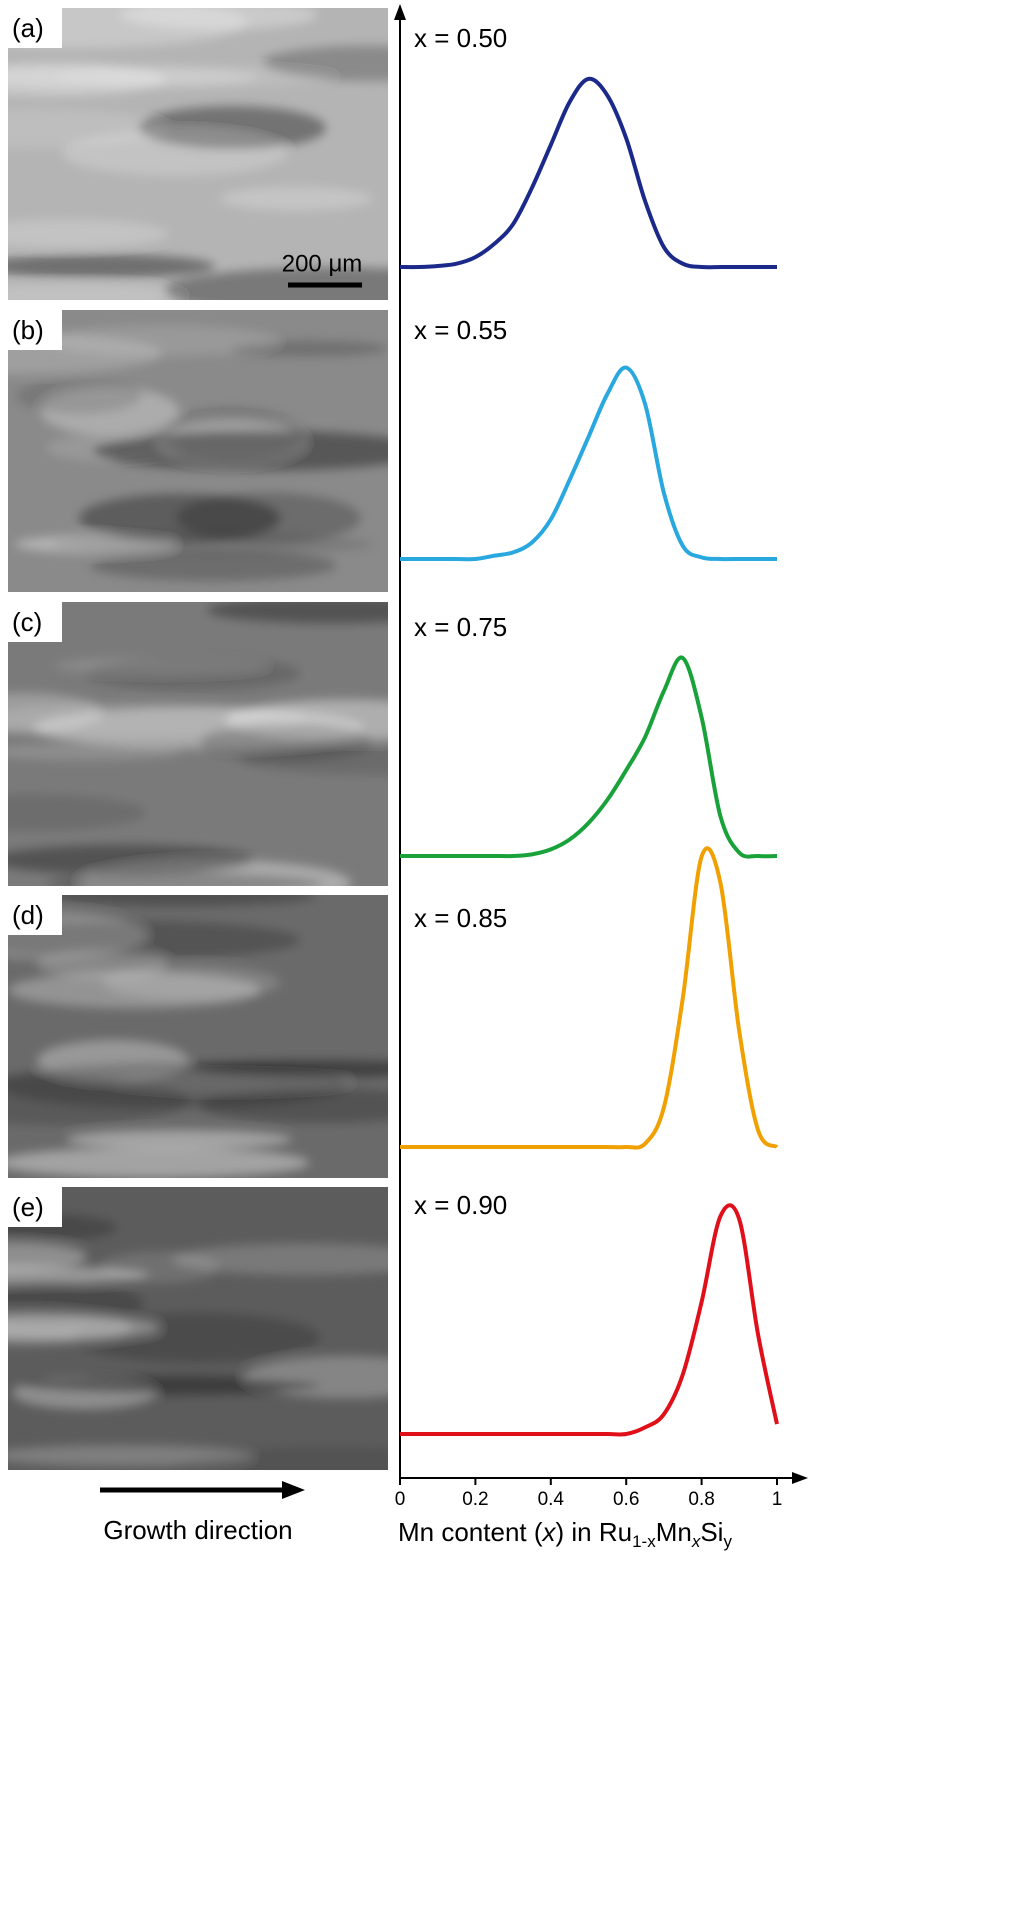 The height and width of the screenshot is (1925, 1023). I want to click on panel-label: (b), so click(28, 330).